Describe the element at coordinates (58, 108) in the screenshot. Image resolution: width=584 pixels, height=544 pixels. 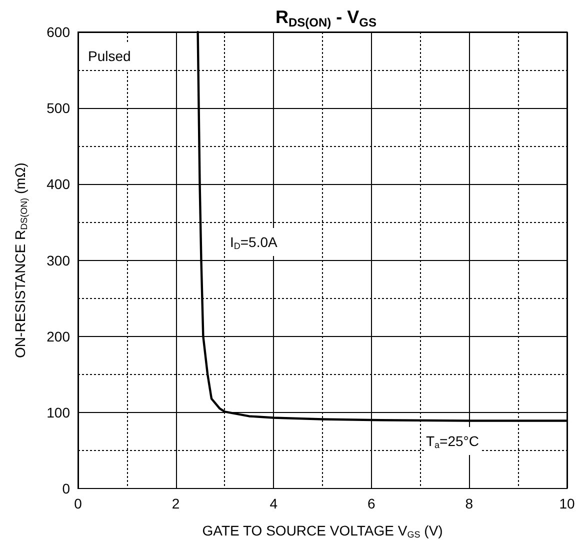
I see `y-tick-label: 500` at that location.